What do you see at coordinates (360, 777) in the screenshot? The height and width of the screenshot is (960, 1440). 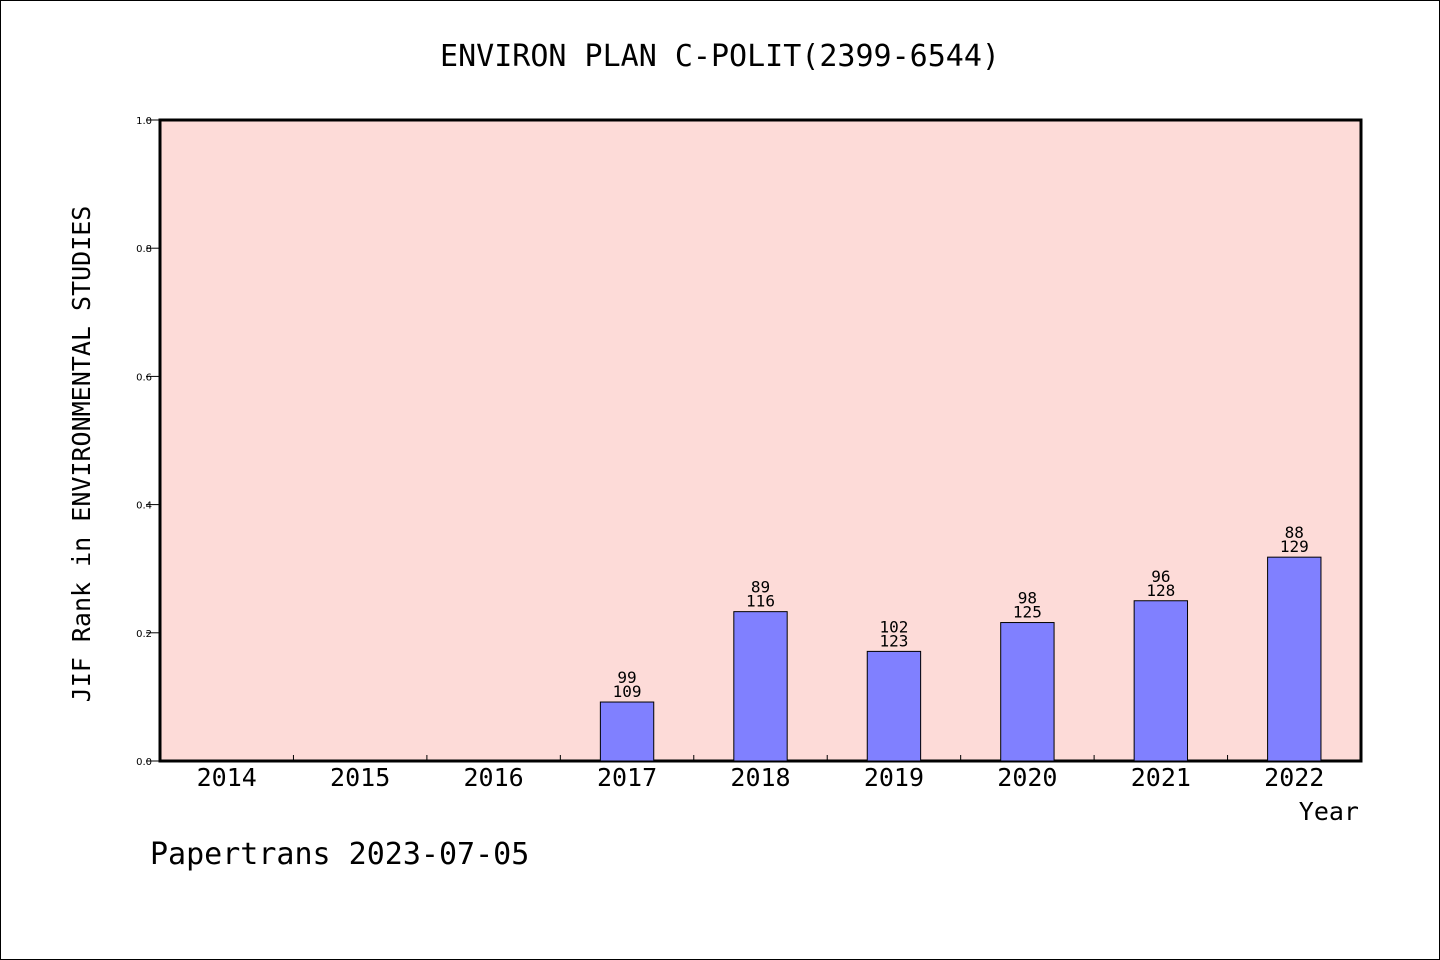 I see `x-tick-label: 2015` at bounding box center [360, 777].